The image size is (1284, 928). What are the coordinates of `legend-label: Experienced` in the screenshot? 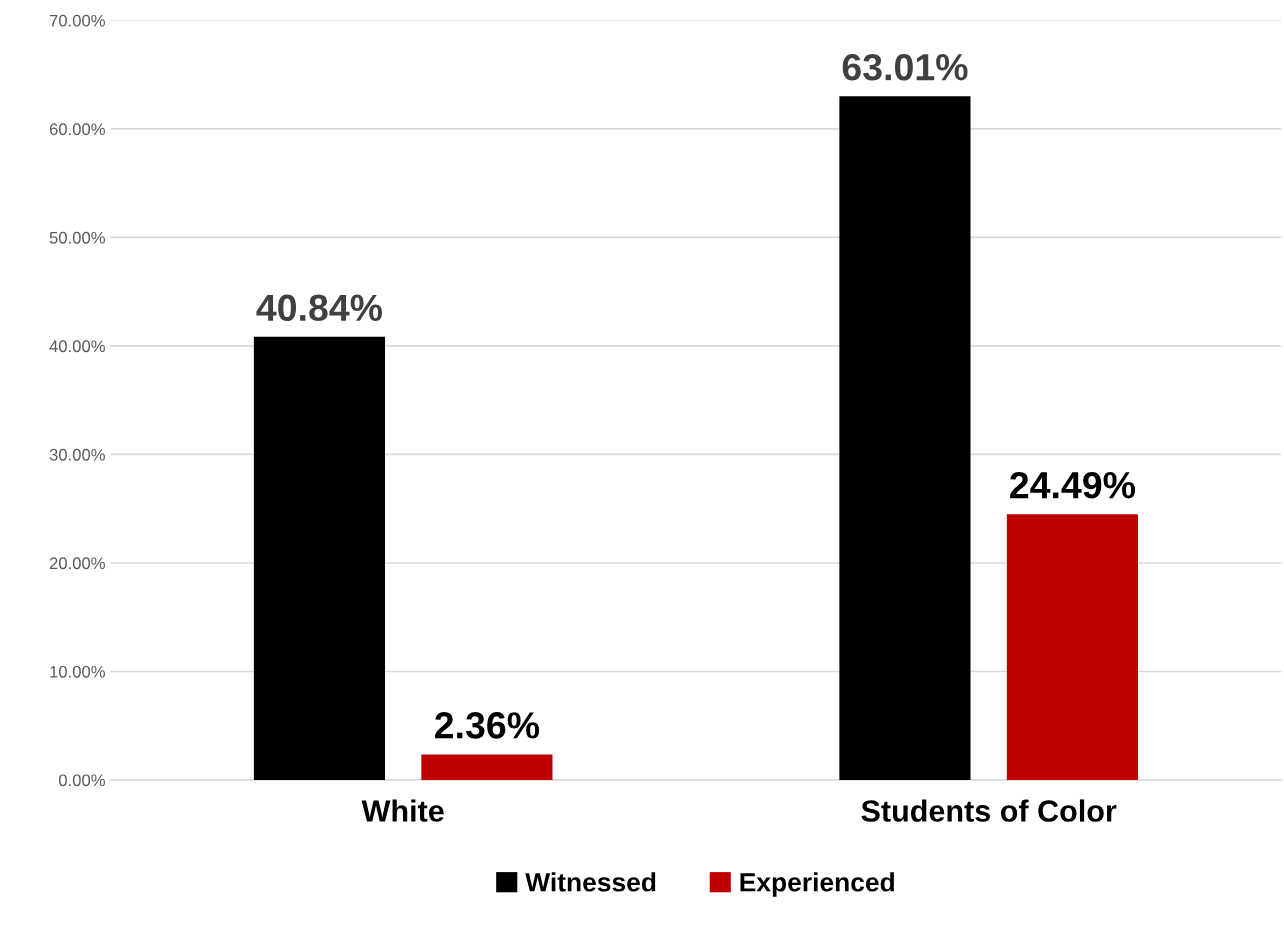 It's located at (817, 884).